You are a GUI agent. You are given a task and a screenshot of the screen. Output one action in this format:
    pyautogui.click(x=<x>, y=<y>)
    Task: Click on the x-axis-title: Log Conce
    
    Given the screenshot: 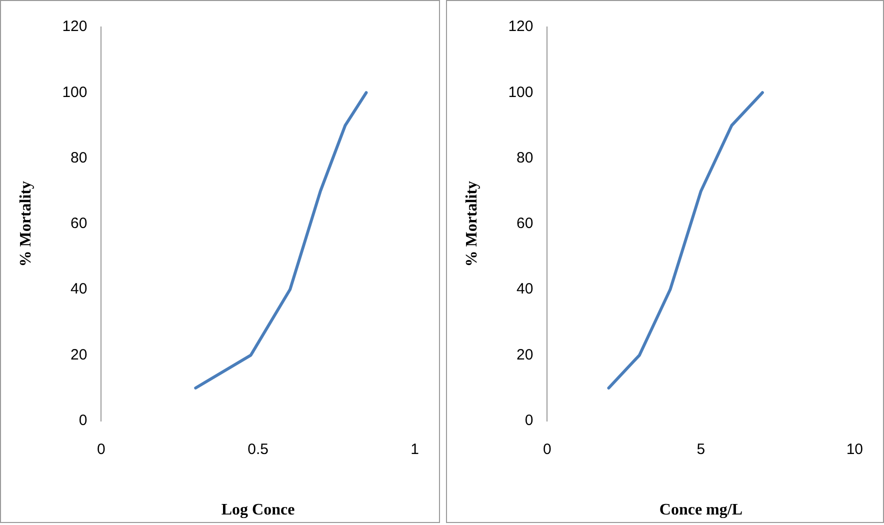 What is the action you would take?
    pyautogui.click(x=258, y=510)
    